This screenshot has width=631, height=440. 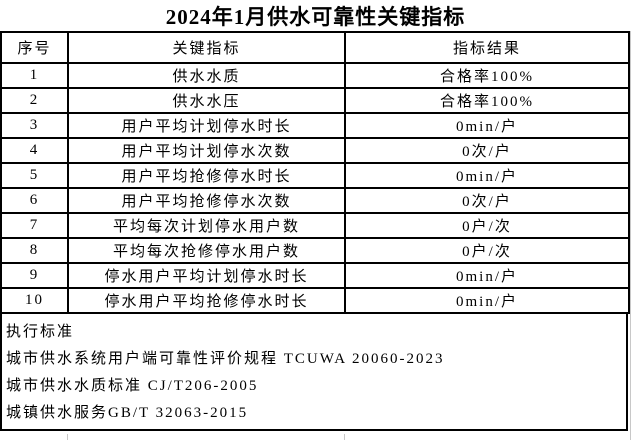 I want to click on cell-serial: 8, so click(x=34, y=250).